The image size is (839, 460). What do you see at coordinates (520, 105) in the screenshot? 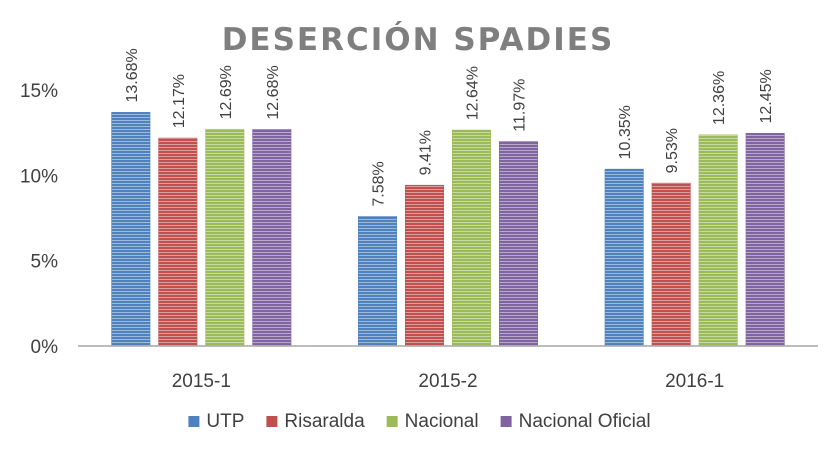
I see `data-label: 11.97%` at bounding box center [520, 105].